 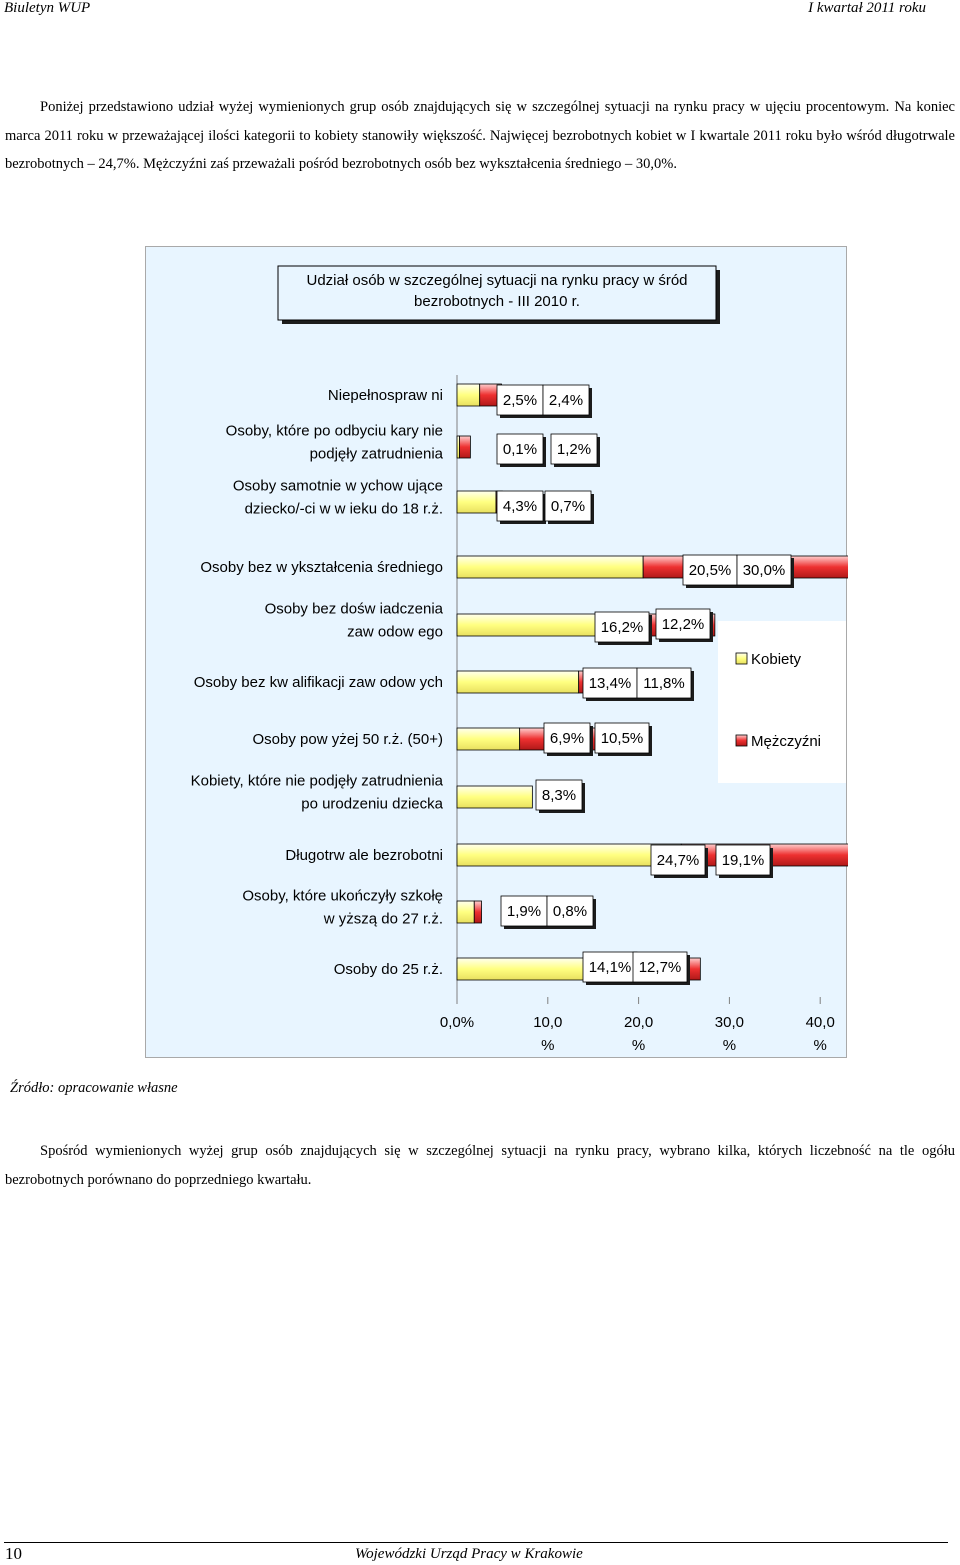 What do you see at coordinates (347, 739) in the screenshot?
I see `category-label: Osoby pow yżej 50 r.ż. (50+)` at bounding box center [347, 739].